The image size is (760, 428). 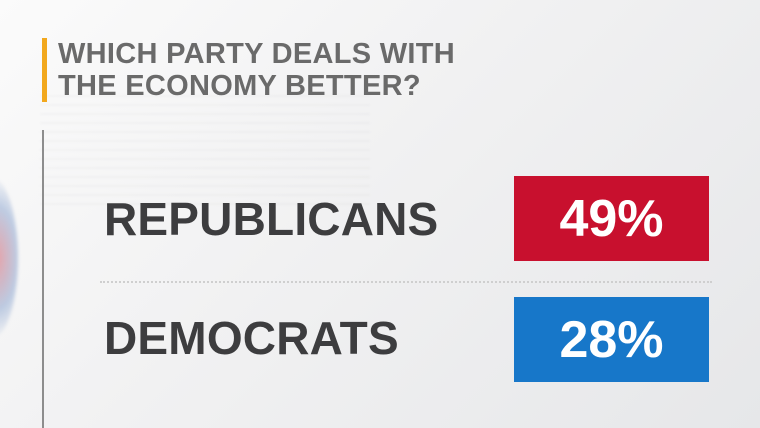 I want to click on value-label-republicans: 49%, so click(x=611, y=218).